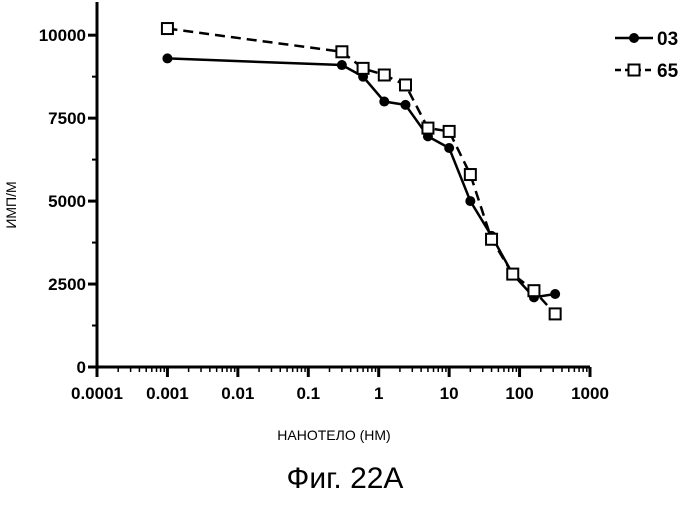 The width and height of the screenshot is (691, 505). Describe the element at coordinates (67, 201) in the screenshot. I see `y-tick-label: 5000` at that location.